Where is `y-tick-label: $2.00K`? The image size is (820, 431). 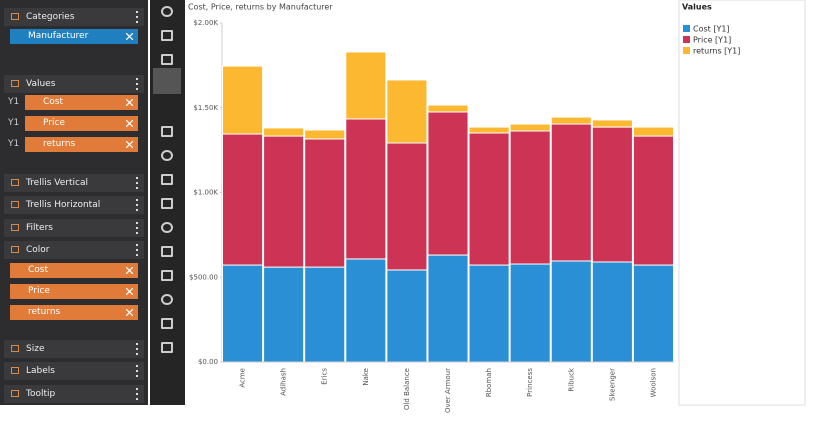 y-tick-label: $2.00K is located at coordinates (205, 23).